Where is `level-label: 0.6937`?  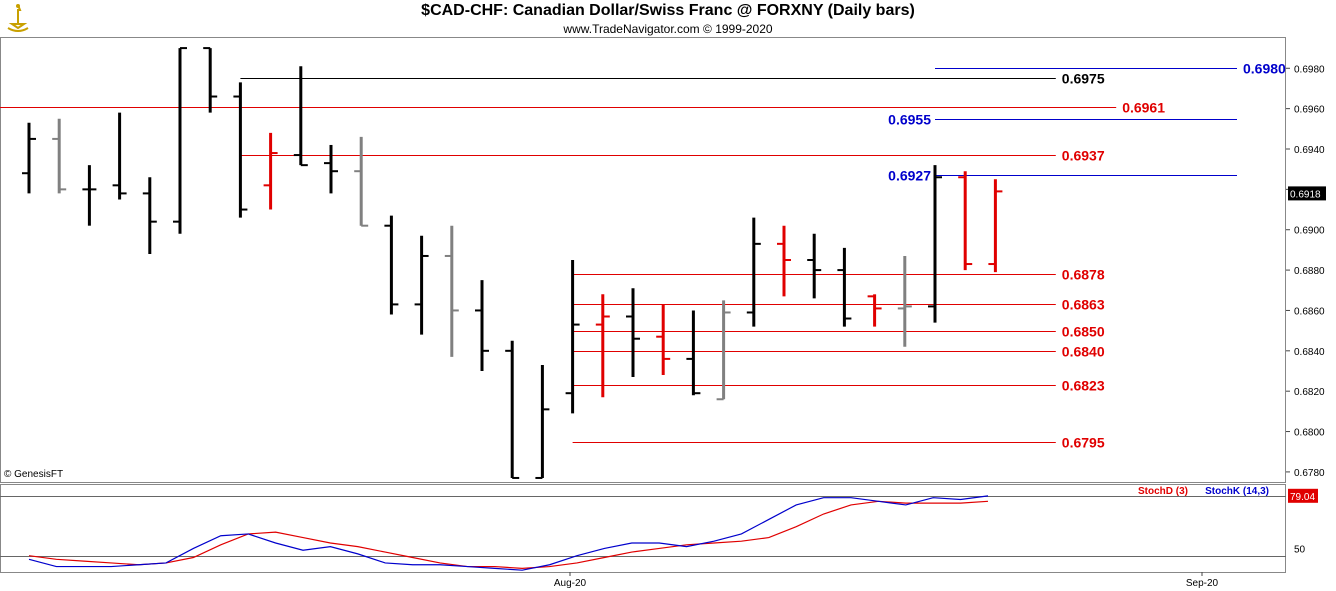 level-label: 0.6937 is located at coordinates (1083, 156).